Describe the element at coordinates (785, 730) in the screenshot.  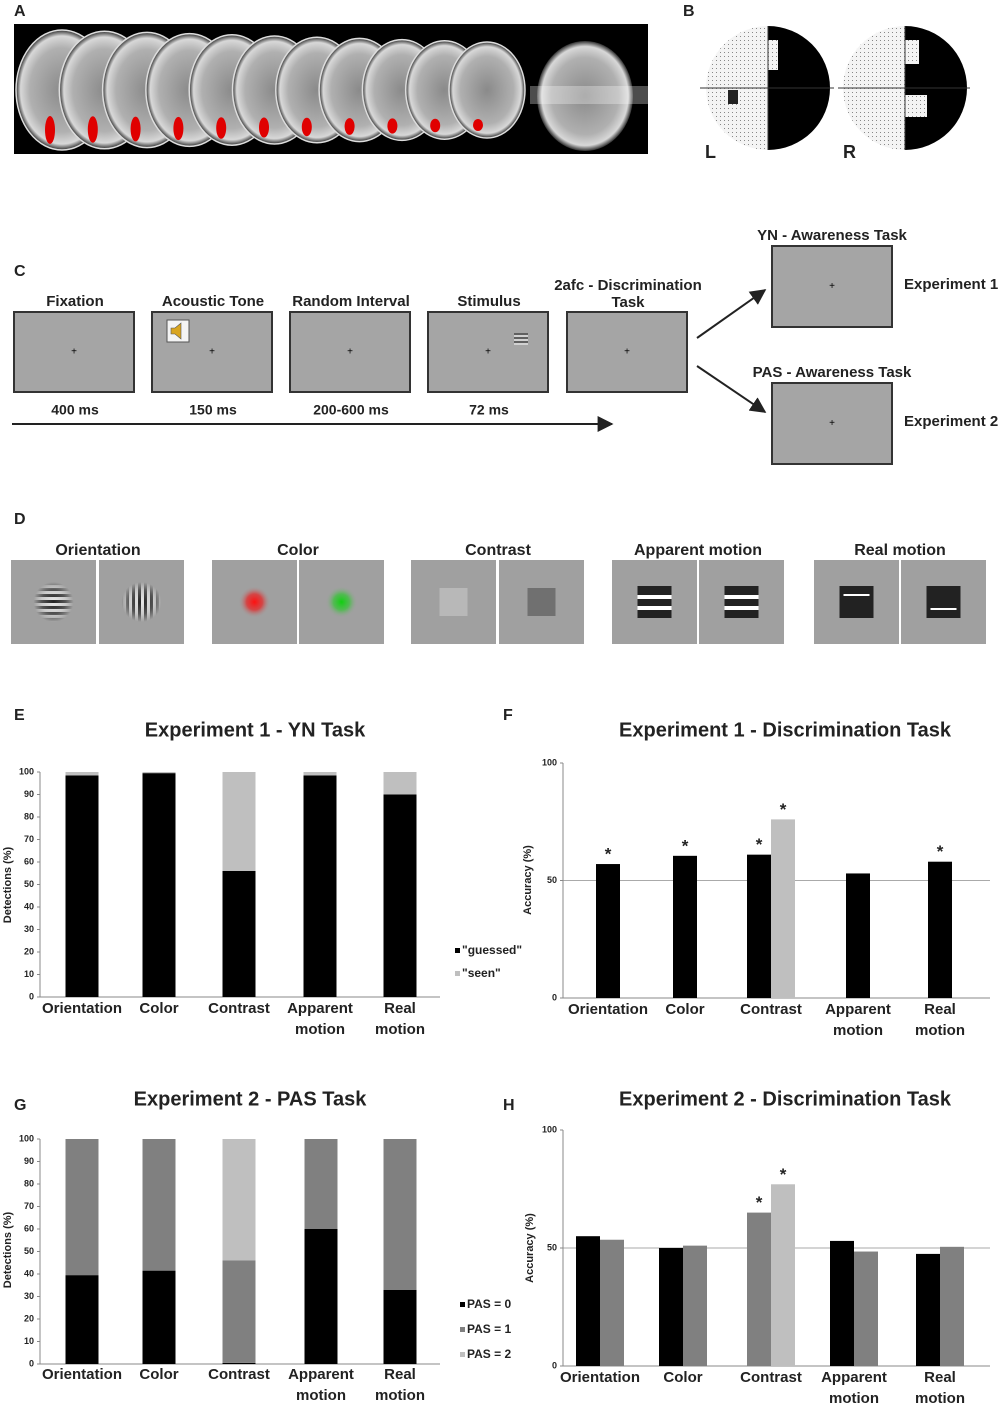
I see `chart-title: Experiment 1 - Discrimination Task` at that location.